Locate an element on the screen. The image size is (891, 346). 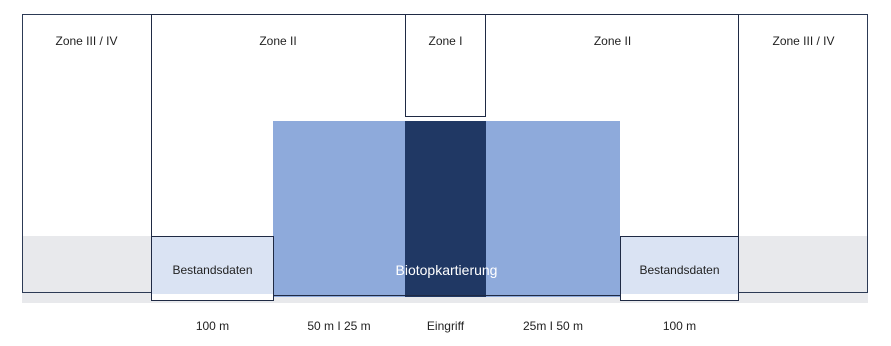
zone-outer-right-label: Zone III / IV is located at coordinates (803, 41).